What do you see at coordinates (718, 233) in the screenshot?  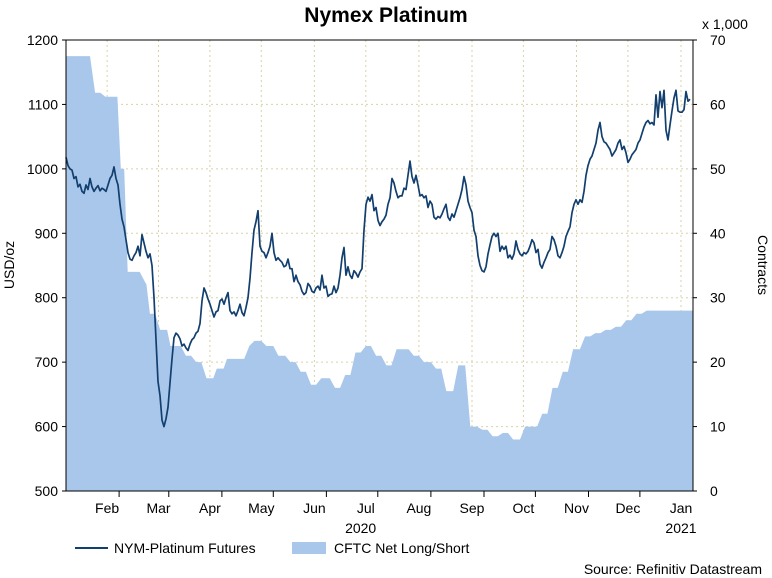 I see `right-tick-label: 40` at bounding box center [718, 233].